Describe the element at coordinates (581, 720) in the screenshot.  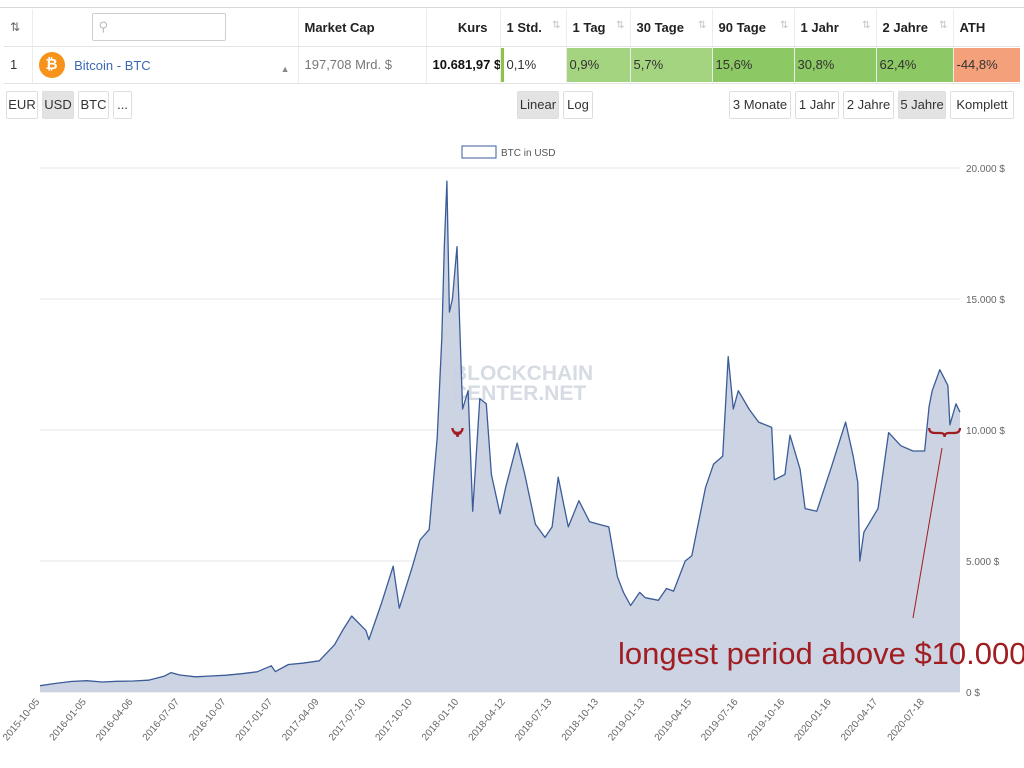
I see `x-tick-label: 2018-10-13` at that location.